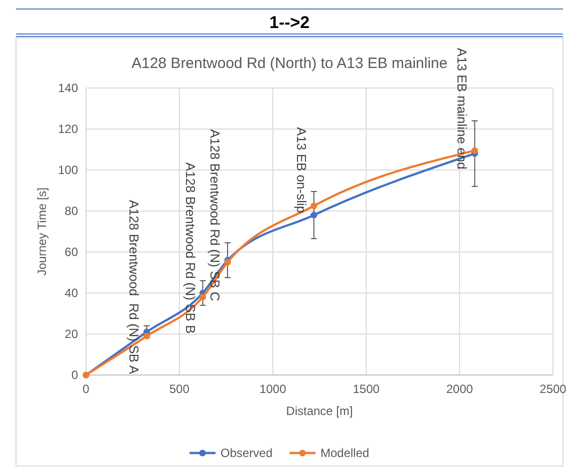  Describe the element at coordinates (345, 453) in the screenshot. I see `legend-label: Modelled` at that location.